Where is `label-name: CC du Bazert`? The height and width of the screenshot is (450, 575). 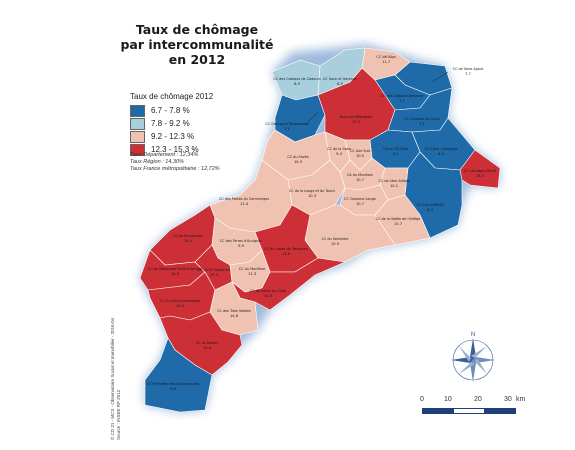 label-name: CC du Bazert is located at coordinates (207, 343).